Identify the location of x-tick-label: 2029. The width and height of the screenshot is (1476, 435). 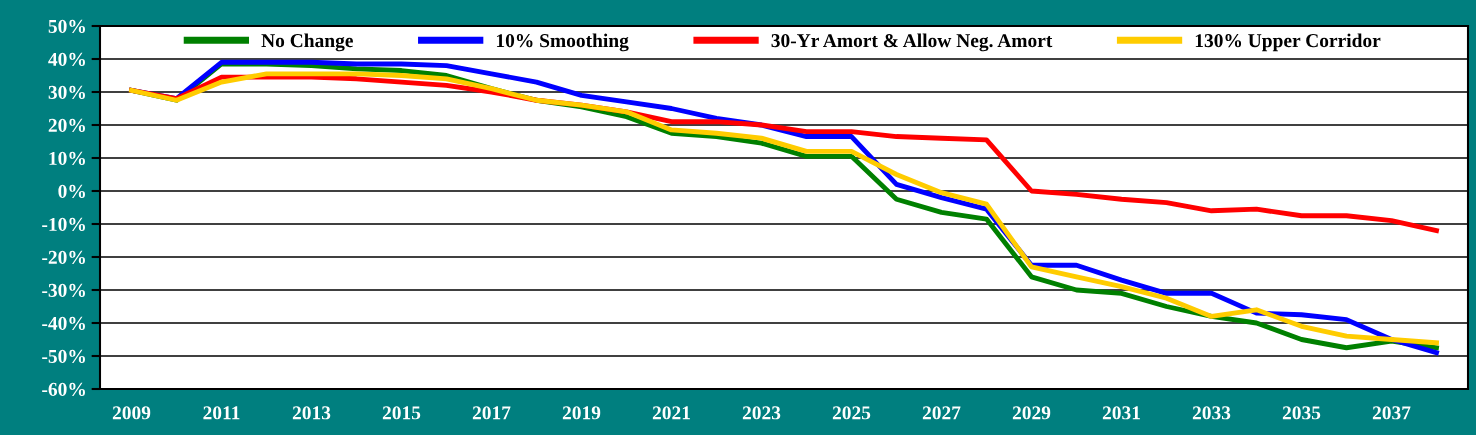
(1031, 413).